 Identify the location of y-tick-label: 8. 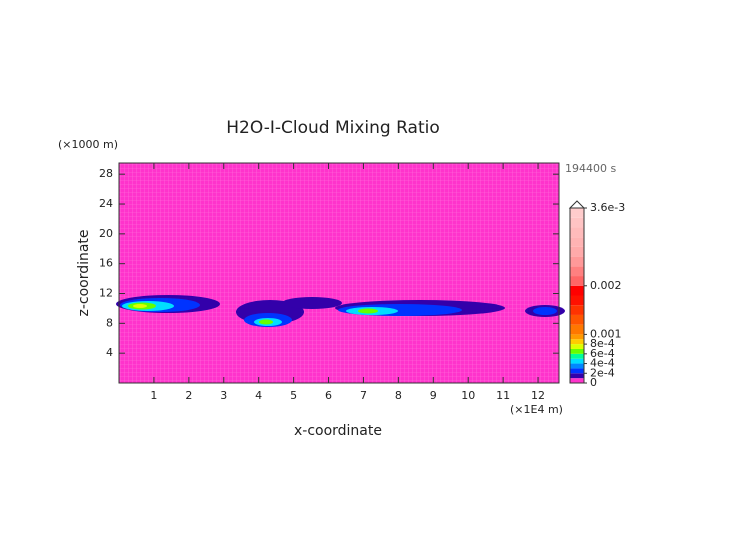
(109, 322).